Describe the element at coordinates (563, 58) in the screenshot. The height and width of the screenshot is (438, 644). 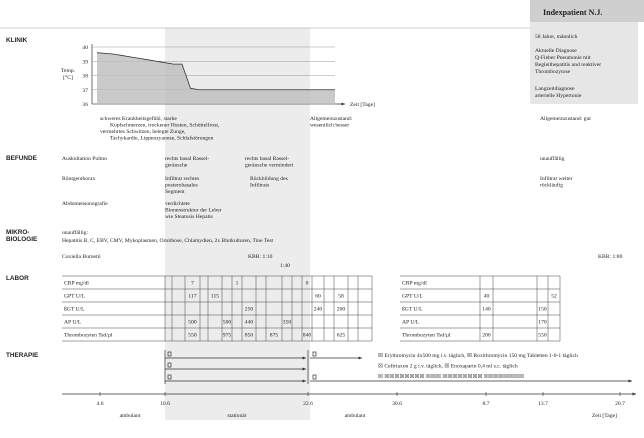
I see `diagnosis-line: Q-Fieber Pneumonie mit` at that location.